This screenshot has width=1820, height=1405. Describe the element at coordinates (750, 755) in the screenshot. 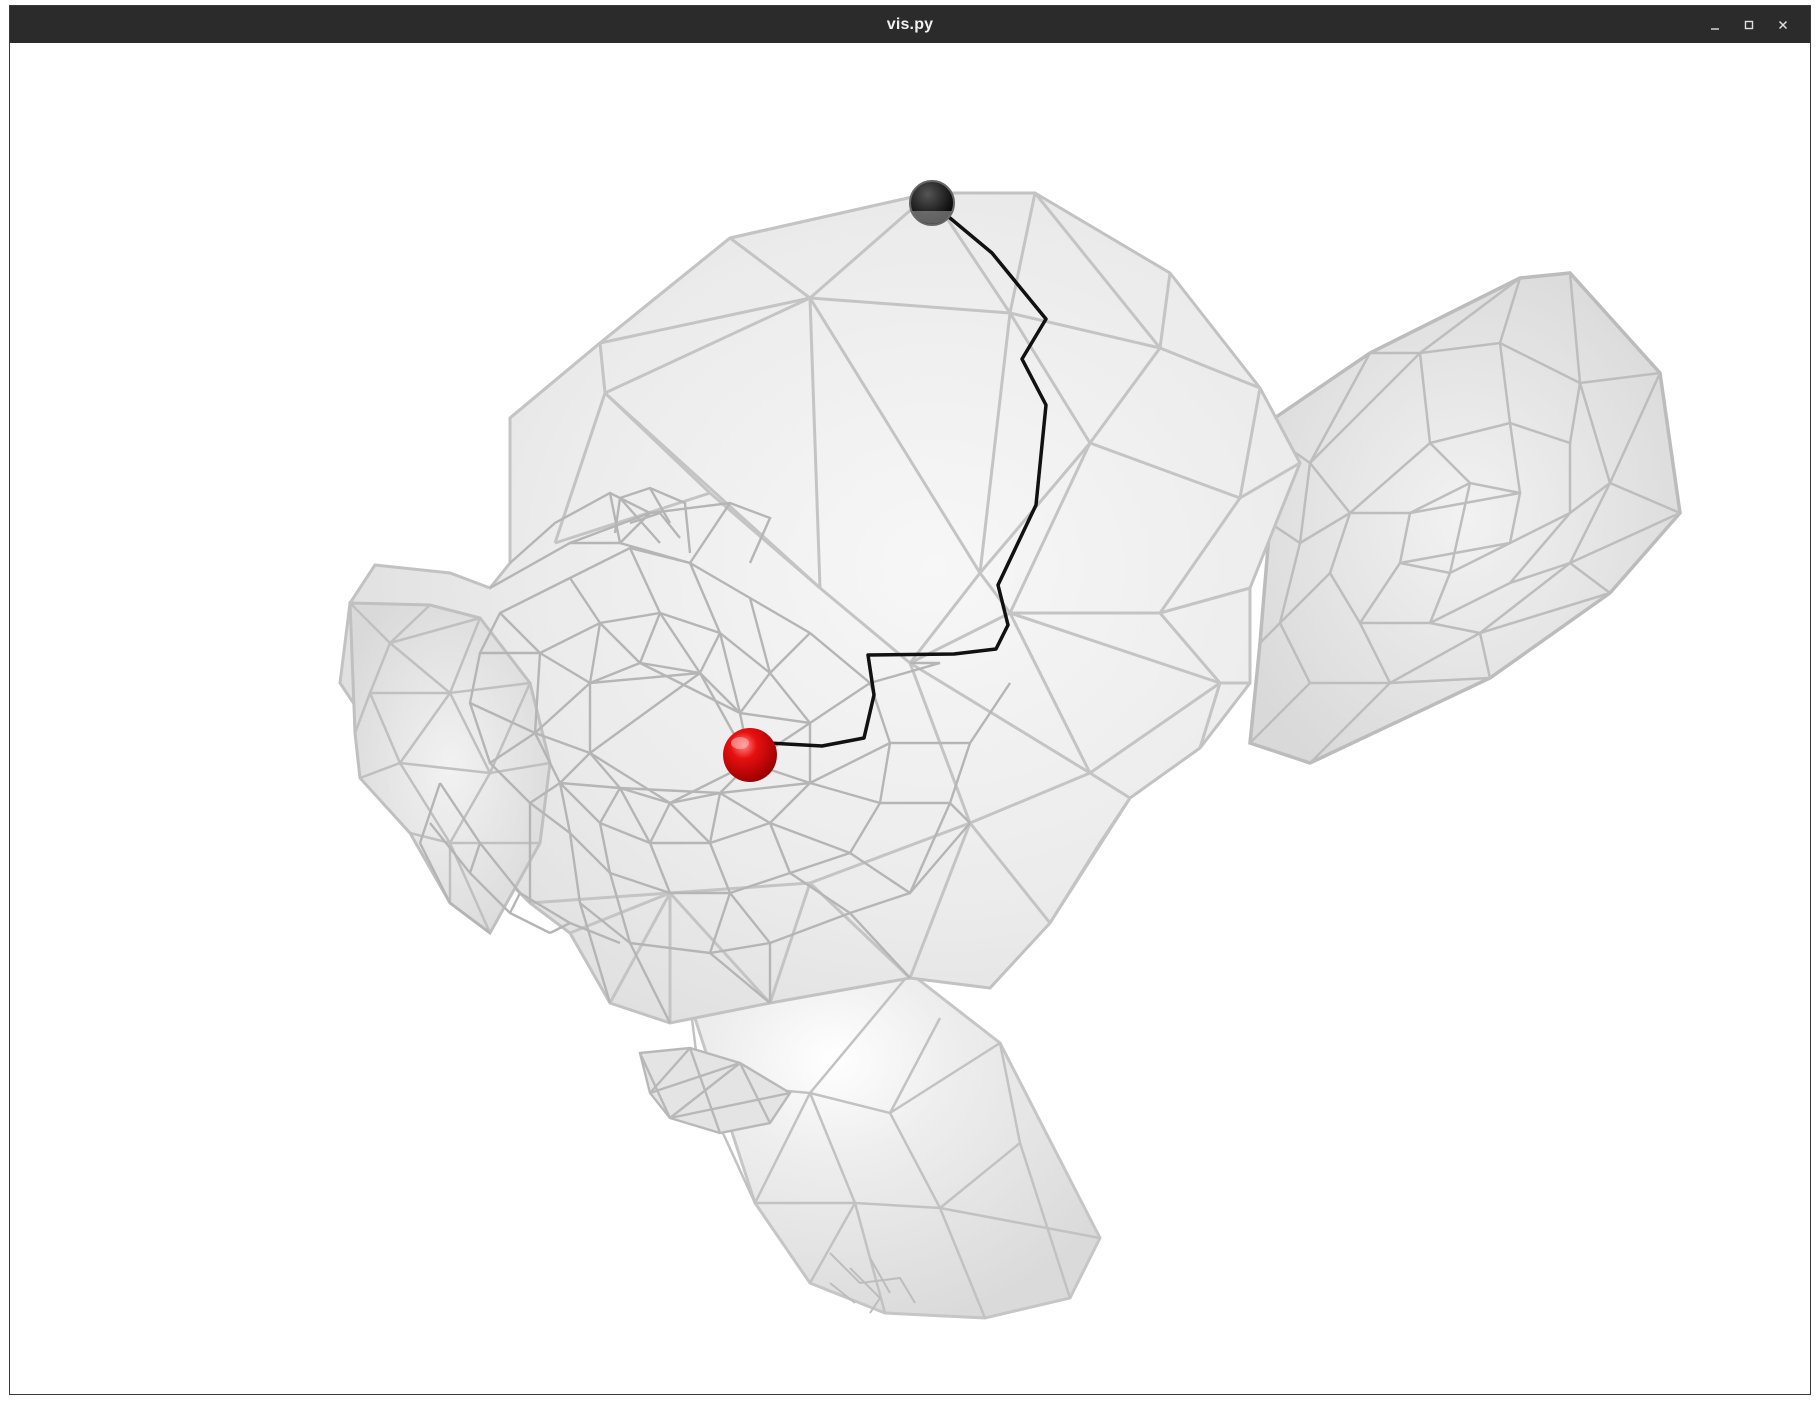

I see `end-marker` at that location.